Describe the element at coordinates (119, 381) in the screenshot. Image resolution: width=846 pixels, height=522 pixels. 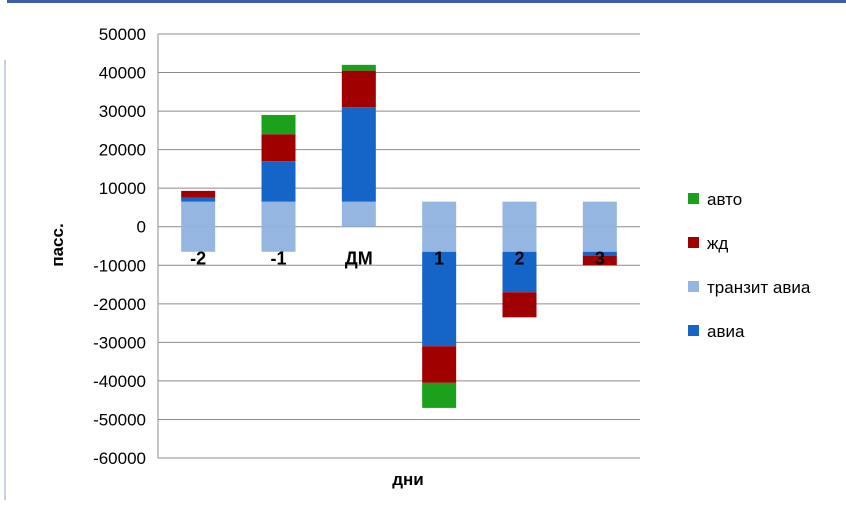
I see `y-tick-label: -40000` at that location.